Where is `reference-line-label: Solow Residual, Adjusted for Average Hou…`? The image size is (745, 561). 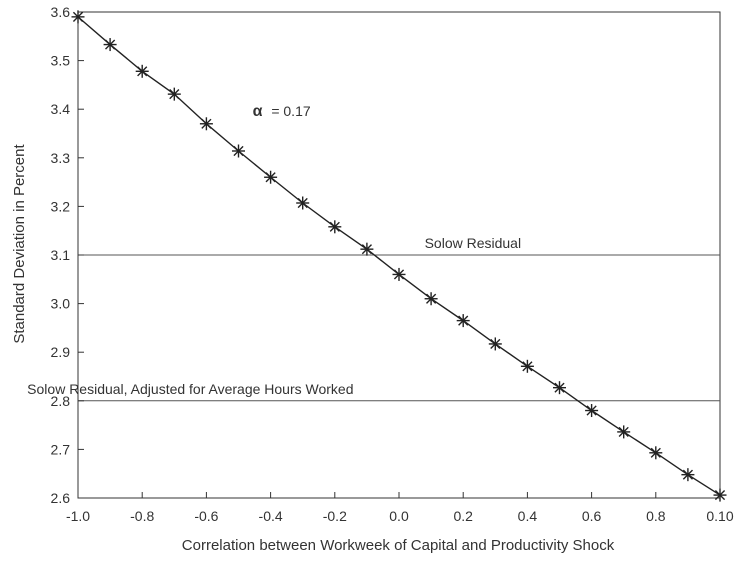
reference-line-label: Solow Residual, Adjusted for Average Hou… is located at coordinates (190, 389).